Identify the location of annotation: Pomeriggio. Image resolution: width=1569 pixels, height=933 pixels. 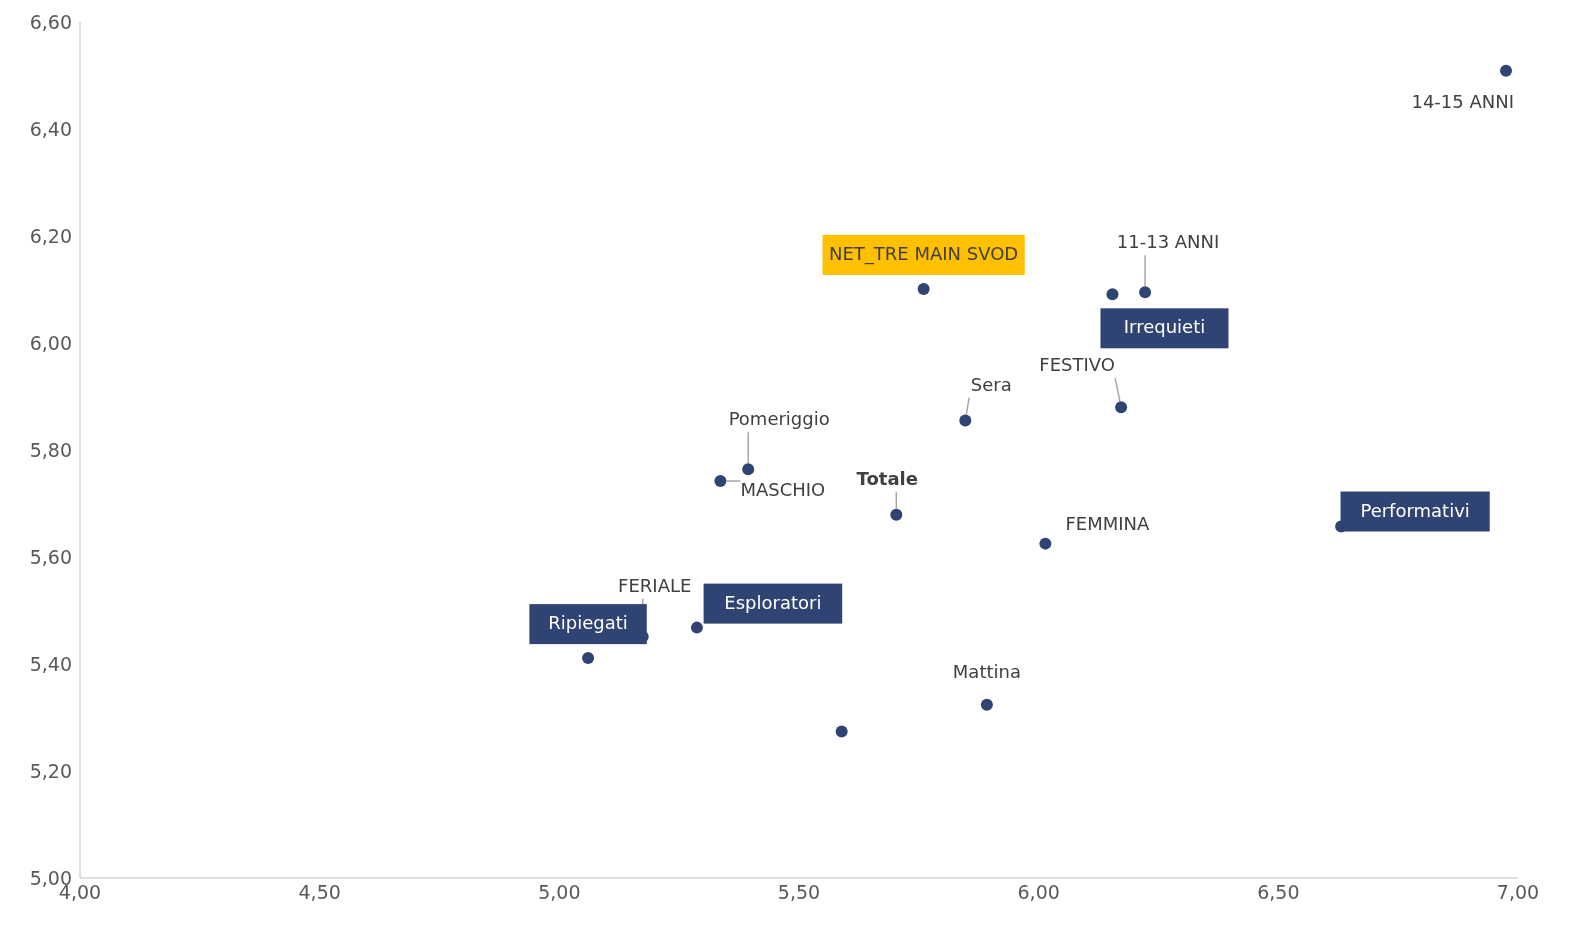
(779, 419).